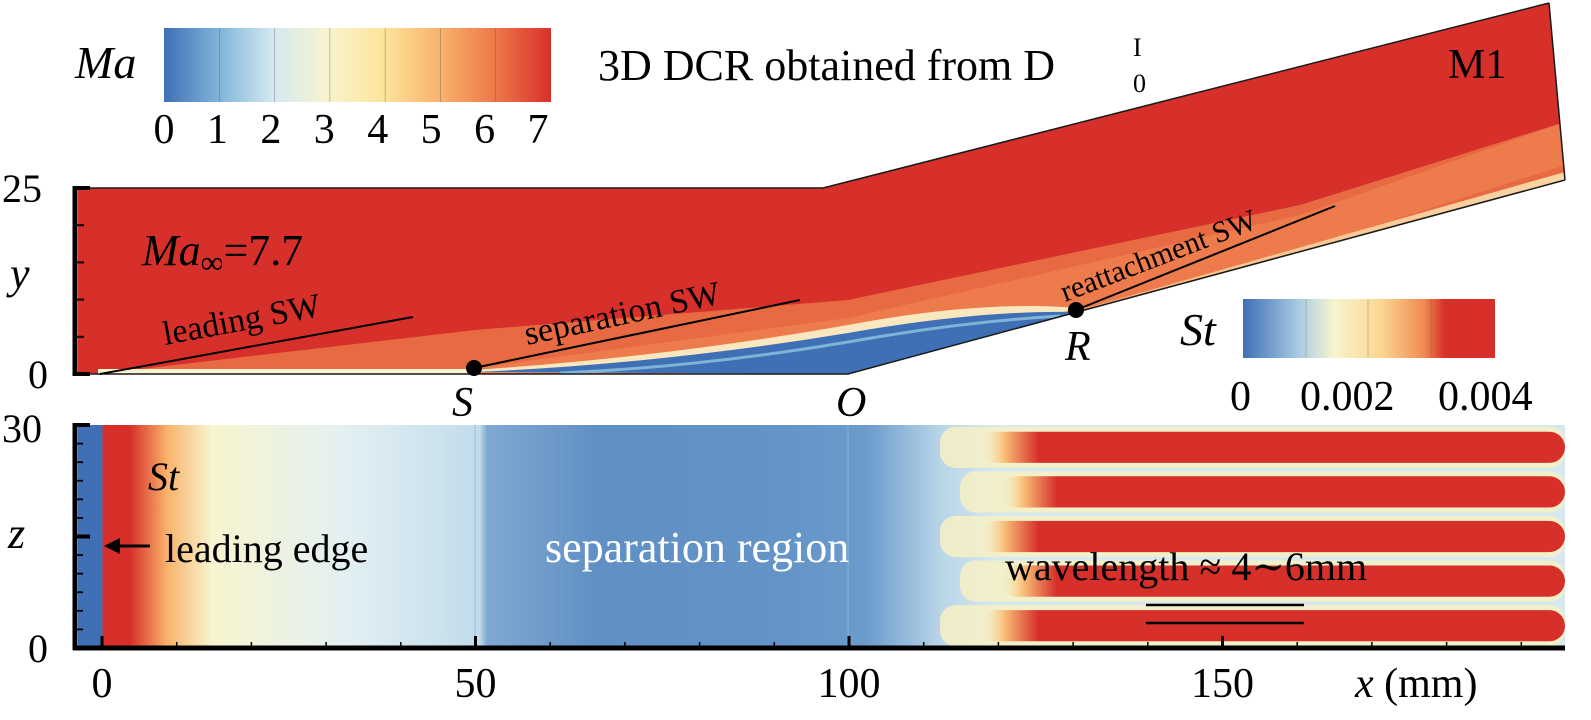  Describe the element at coordinates (1364, 684) in the screenshot. I see `x-axis-label-var: x` at that location.